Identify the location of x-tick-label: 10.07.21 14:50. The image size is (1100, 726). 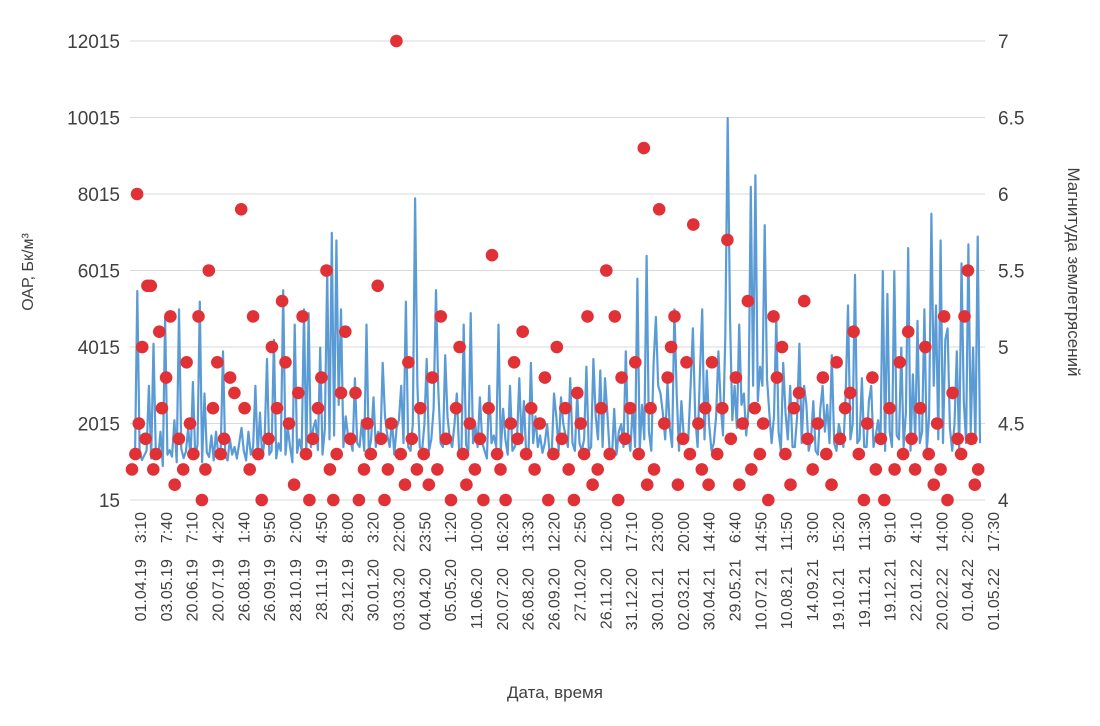
(761, 571).